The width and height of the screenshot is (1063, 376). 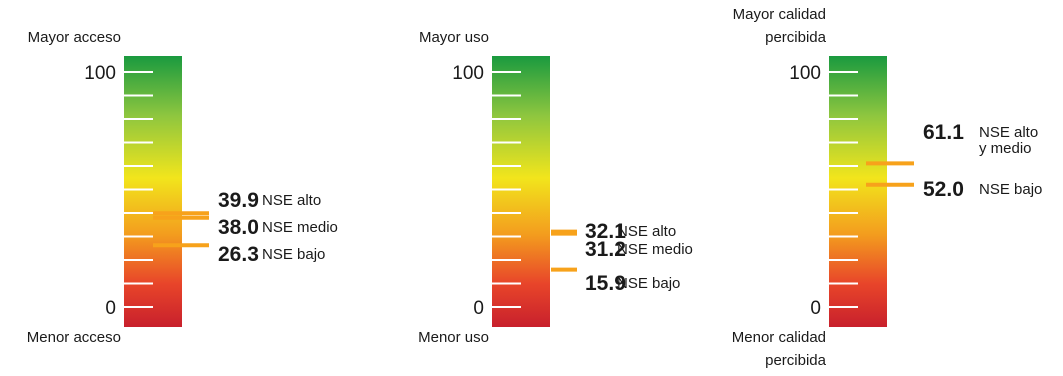 What do you see at coordinates (943, 189) in the screenshot?
I see `marker-value: 52.0` at bounding box center [943, 189].